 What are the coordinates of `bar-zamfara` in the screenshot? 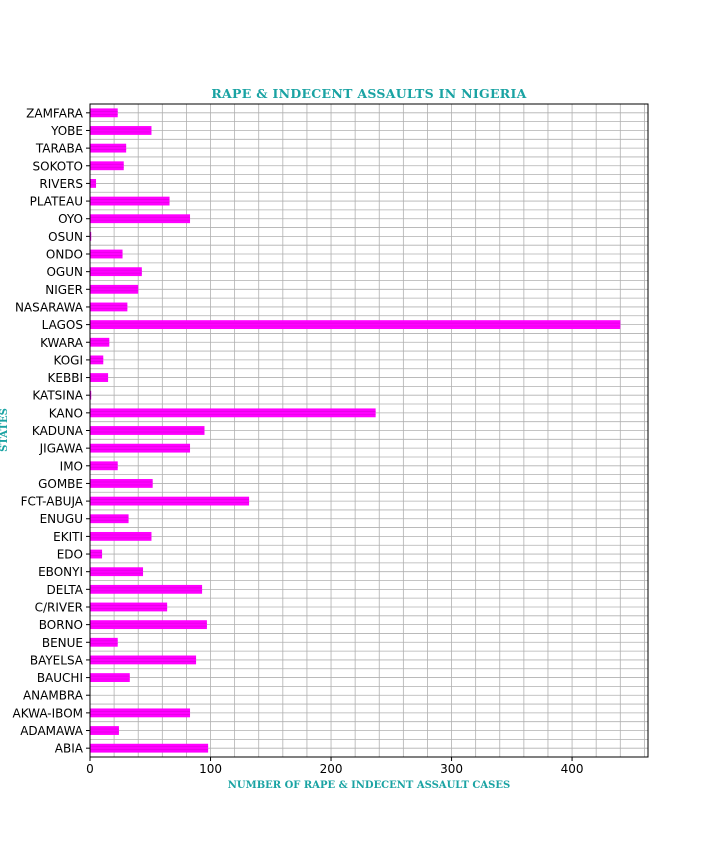 It's located at (104, 113).